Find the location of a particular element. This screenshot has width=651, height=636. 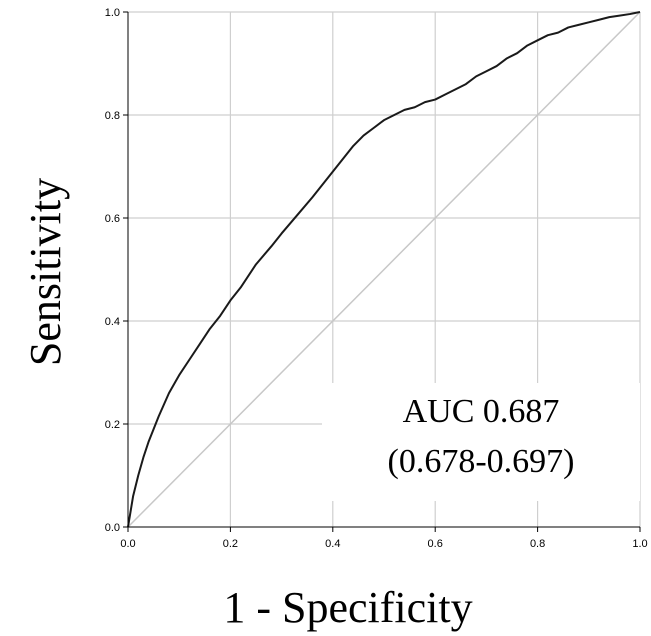

y-tick-label: 0.4 is located at coordinates (112, 322).